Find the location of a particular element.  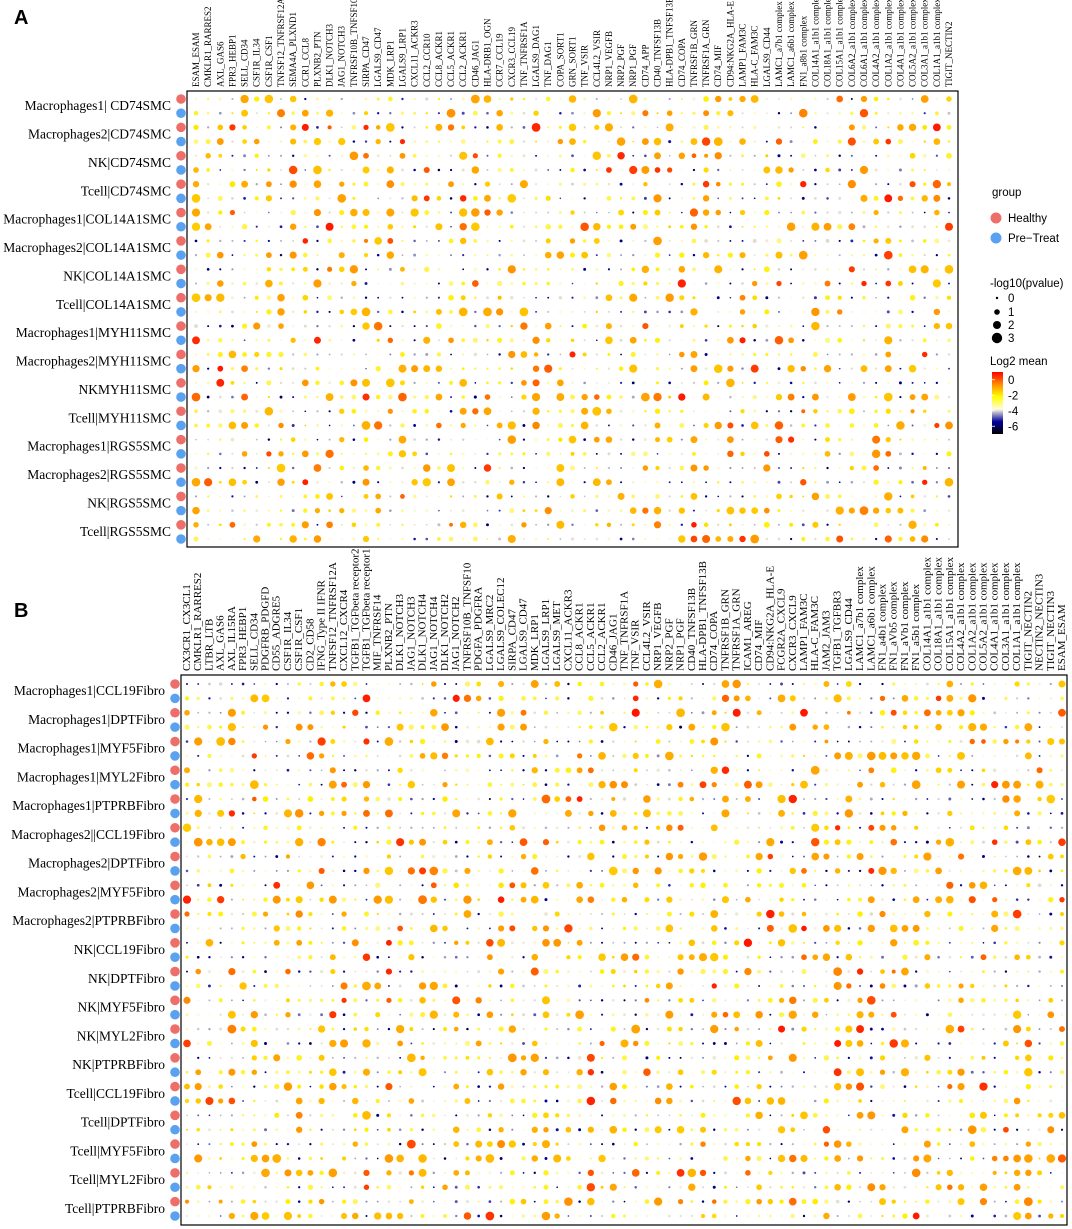

column-label: LGALS9_LRP1 is located at coordinates (402, 57).